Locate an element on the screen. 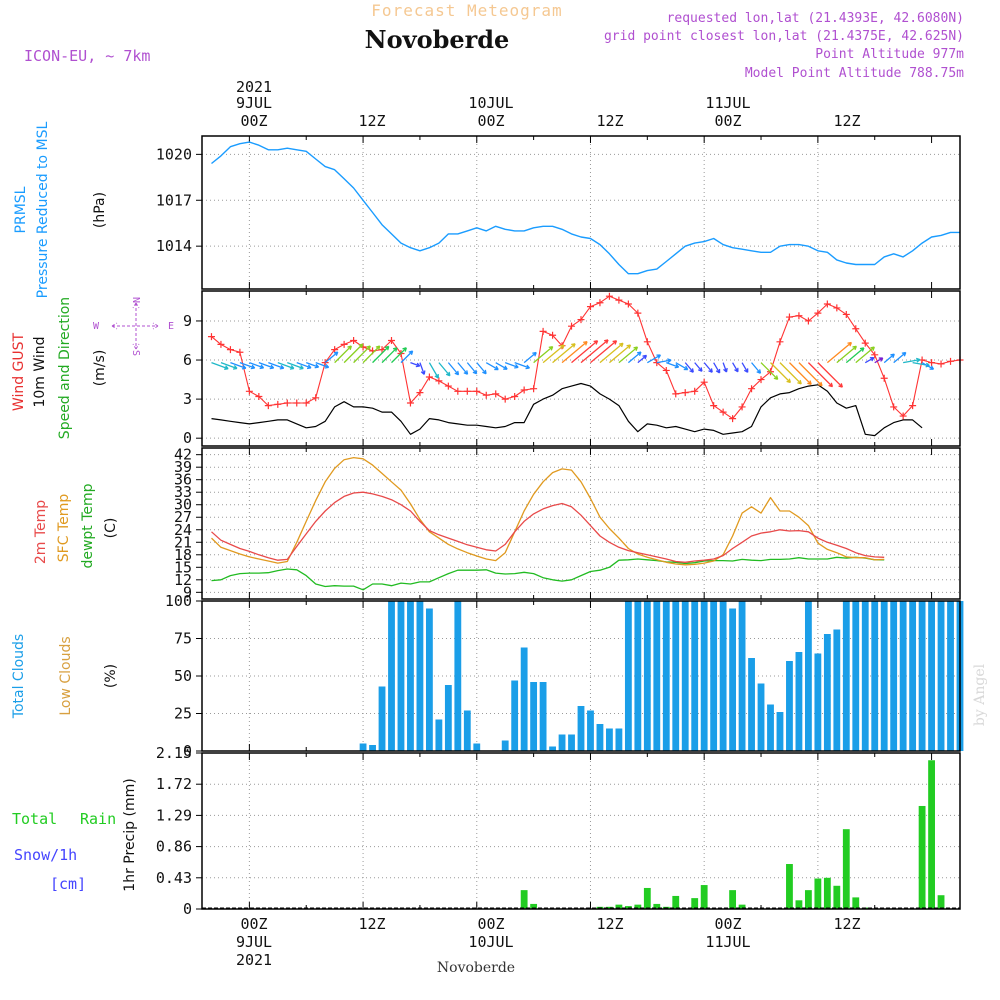  compass-north: N is located at coordinates (135, 300).